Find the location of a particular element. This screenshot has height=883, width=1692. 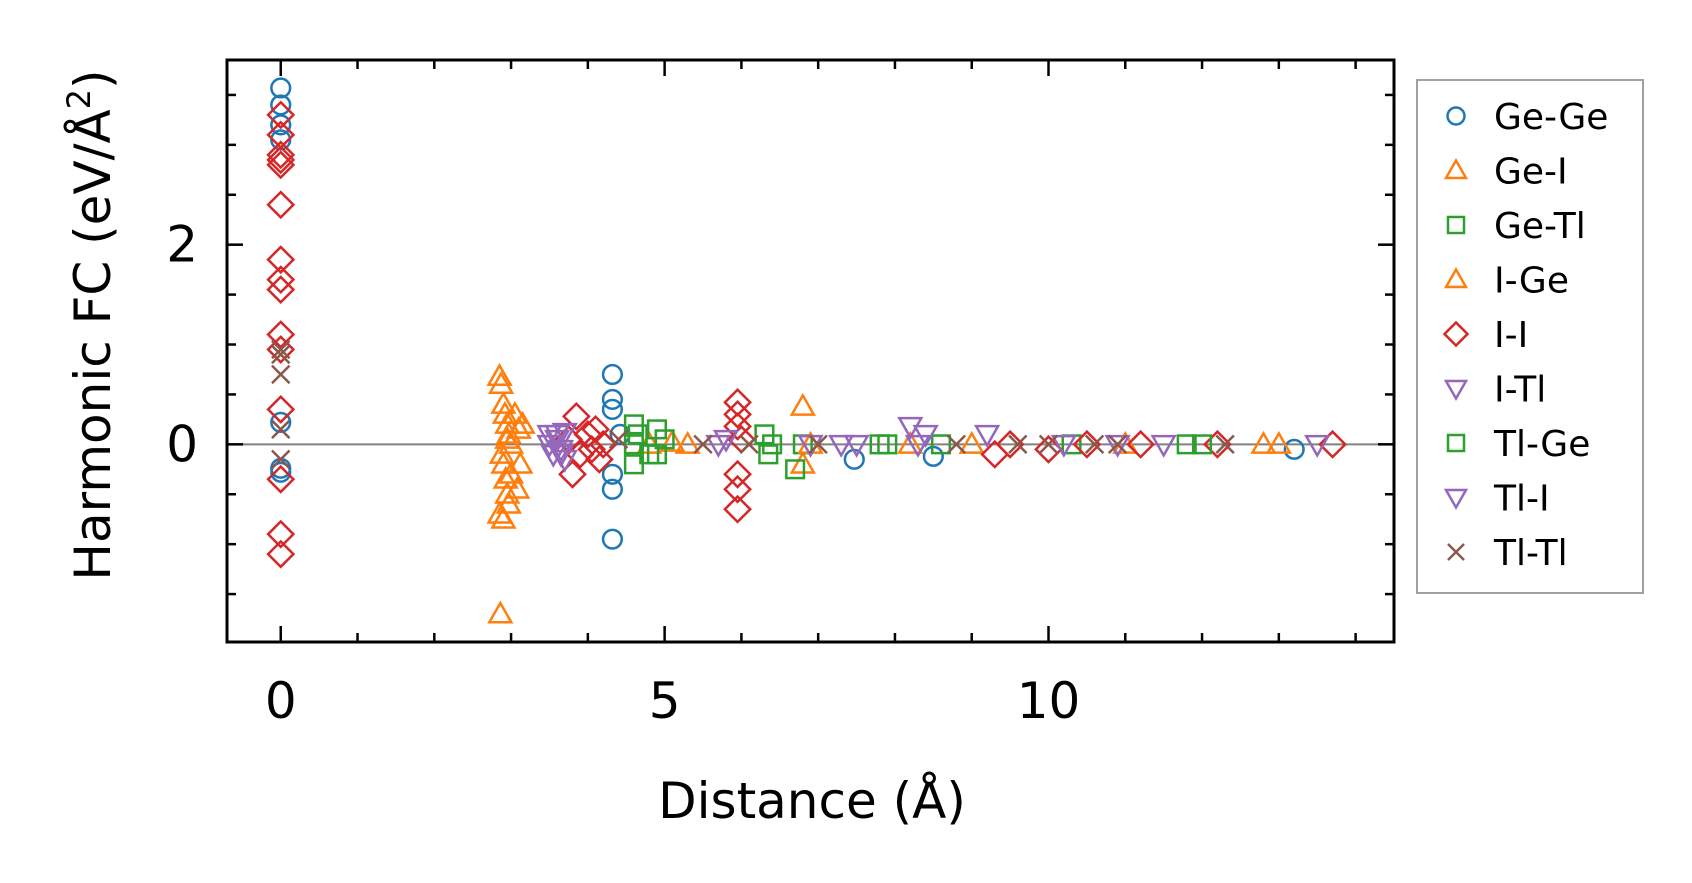

y-axis-label: Harmonic FC (eV/Å2) is located at coordinates (91, 324).